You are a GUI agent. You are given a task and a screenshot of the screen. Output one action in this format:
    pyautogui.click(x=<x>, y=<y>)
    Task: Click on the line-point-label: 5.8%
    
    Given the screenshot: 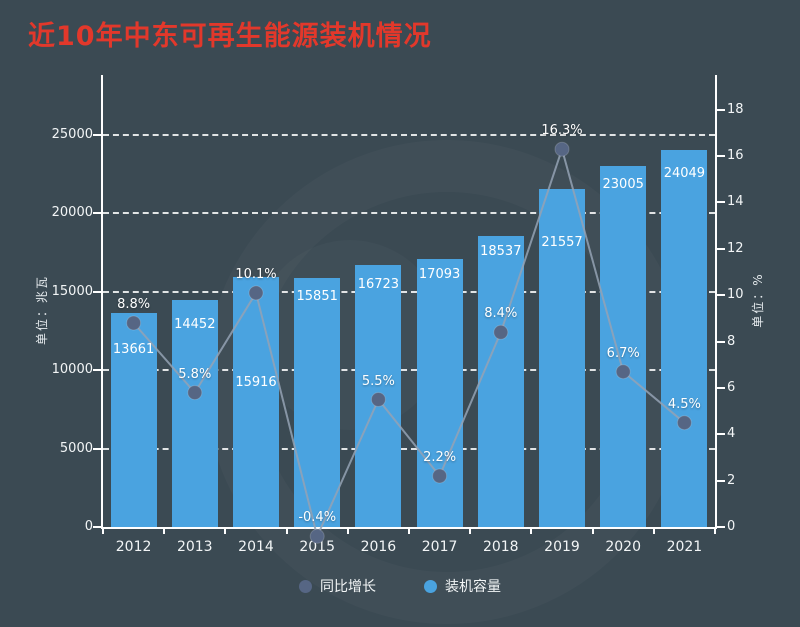 What is the action you would take?
    pyautogui.click(x=195, y=374)
    